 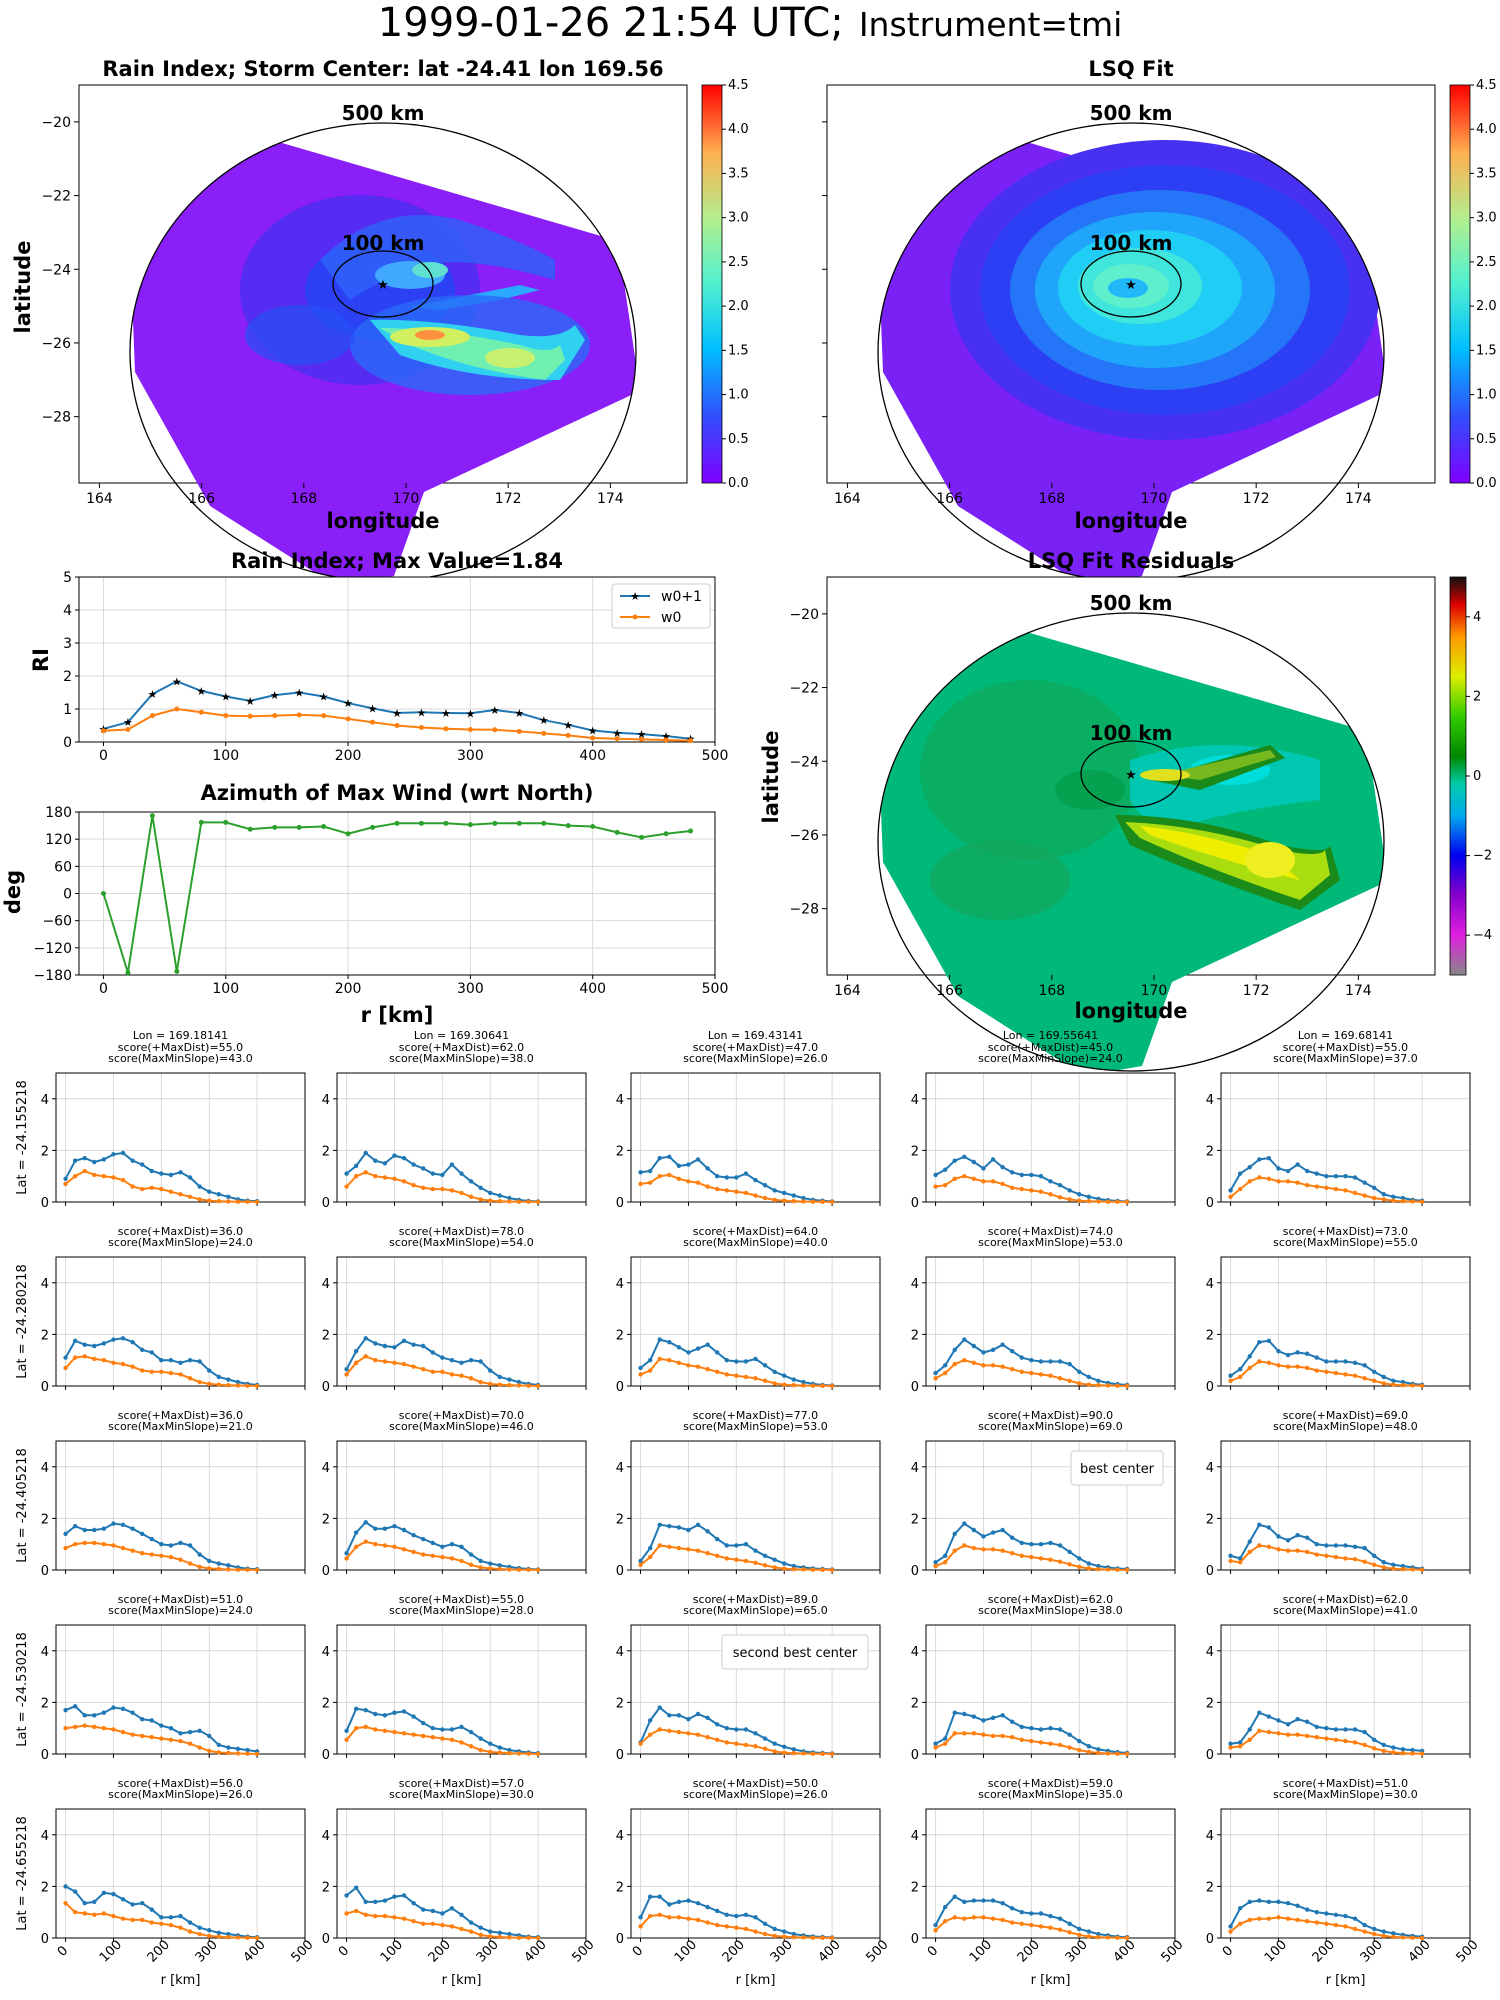 I want to click on cell-score-maxminslope: score(MaxMinSlope)=53.0, so click(x=755, y=1426).